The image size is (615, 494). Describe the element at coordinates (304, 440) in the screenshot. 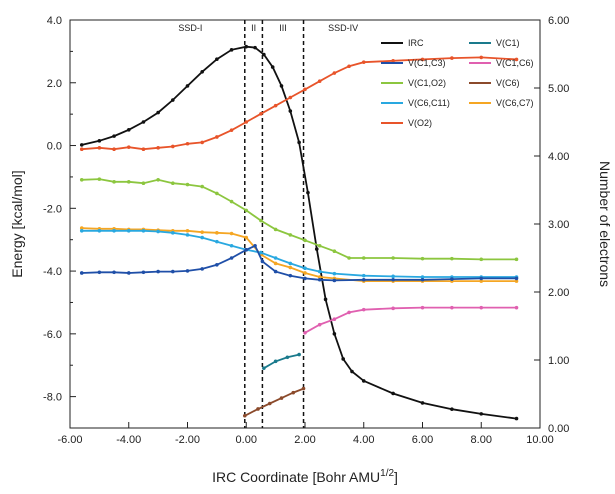

I see `x-tick-label: 2.00` at that location.